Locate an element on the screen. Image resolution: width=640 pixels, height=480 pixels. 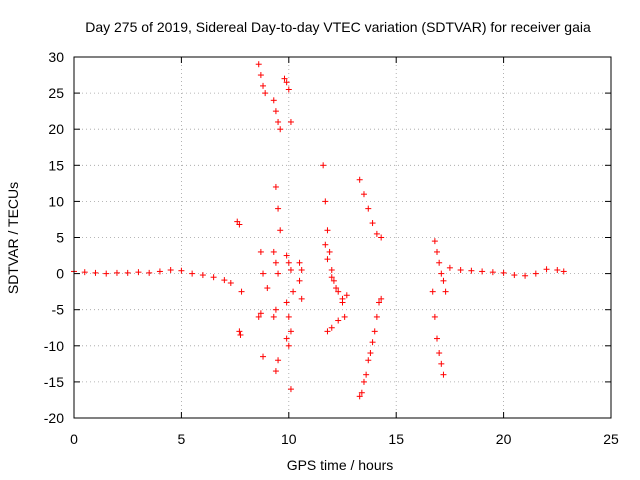
x-tick-label: 10 is located at coordinates (289, 439).